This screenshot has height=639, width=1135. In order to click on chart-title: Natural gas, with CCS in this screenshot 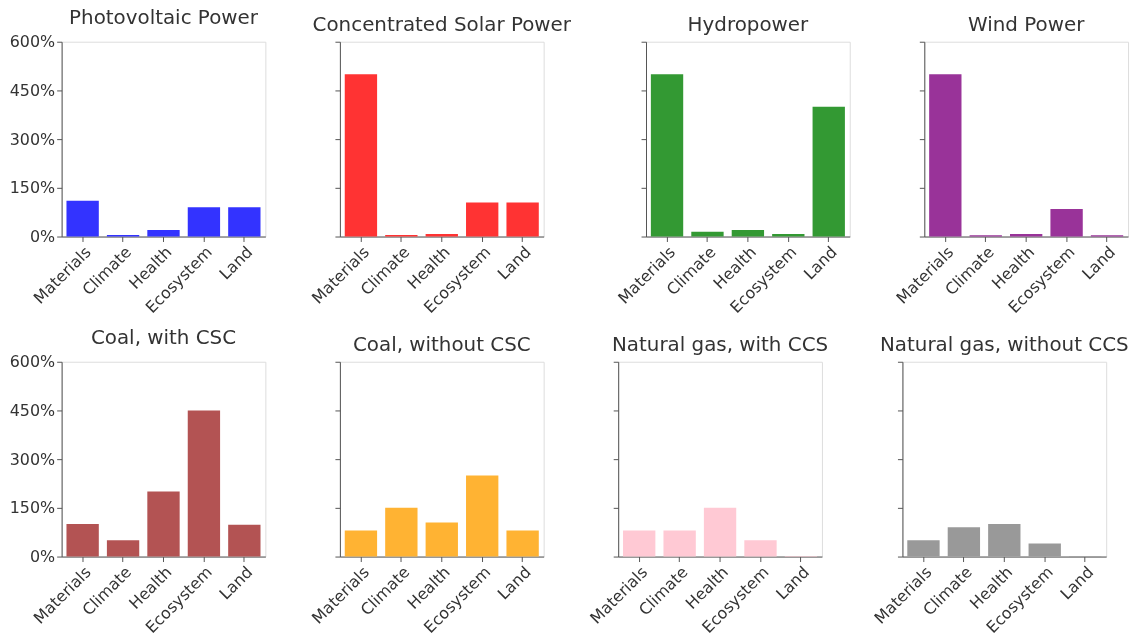, I will do `click(720, 345)`.